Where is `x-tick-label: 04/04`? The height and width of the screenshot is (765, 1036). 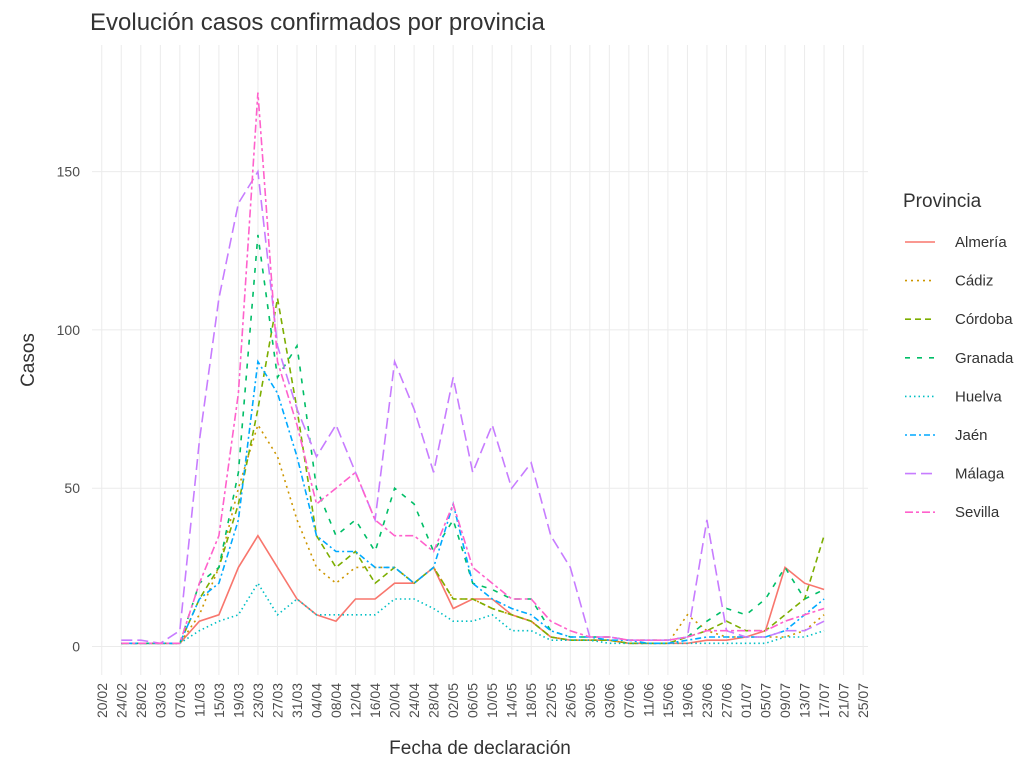 x-tick-label: 04/04 is located at coordinates (317, 700).